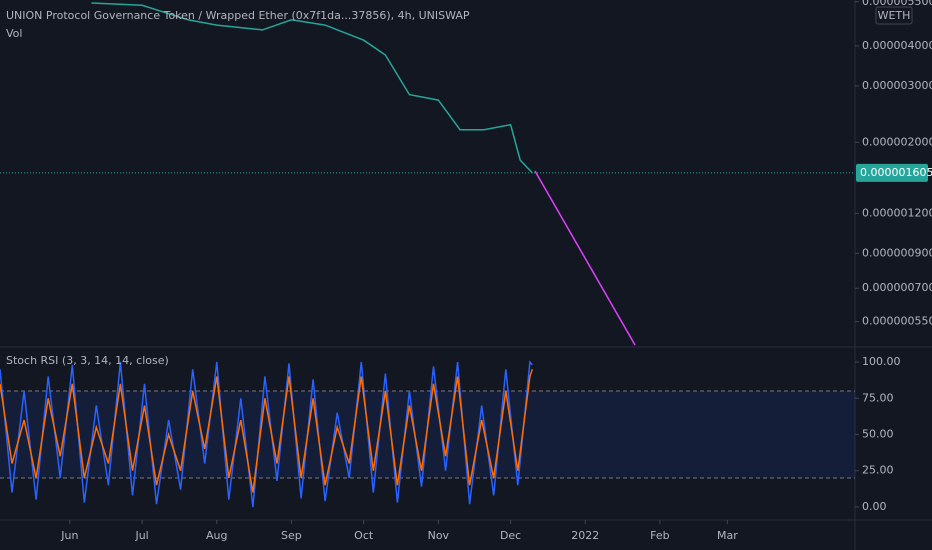 Image resolution: width=932 pixels, height=550 pixels. What do you see at coordinates (727, 535) in the screenshot?
I see `x-tick-label: Mar` at bounding box center [727, 535].